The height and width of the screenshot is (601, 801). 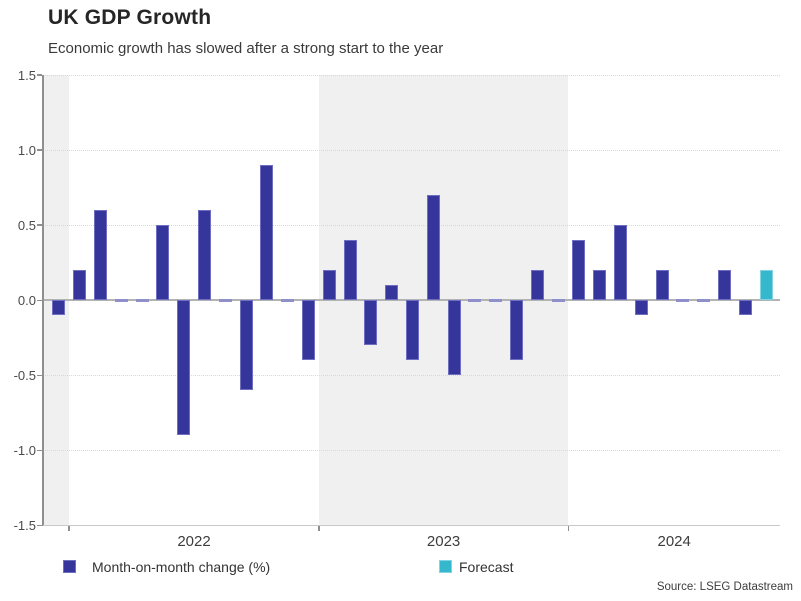 What do you see at coordinates (674, 541) in the screenshot?
I see `x-year-label: 2024` at bounding box center [674, 541].